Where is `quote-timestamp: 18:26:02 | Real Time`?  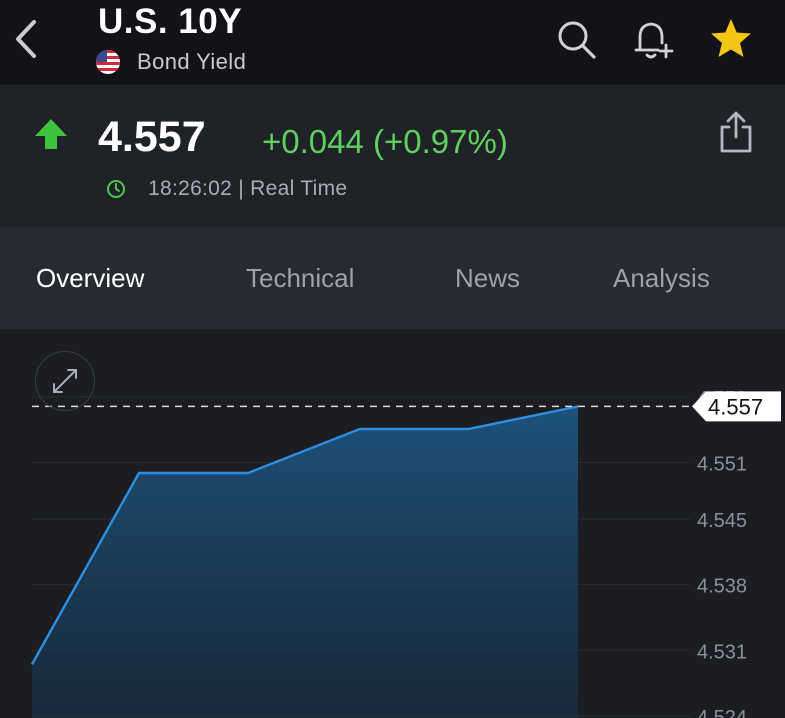
quote-timestamp: 18:26:02 | Real Time is located at coordinates (248, 188).